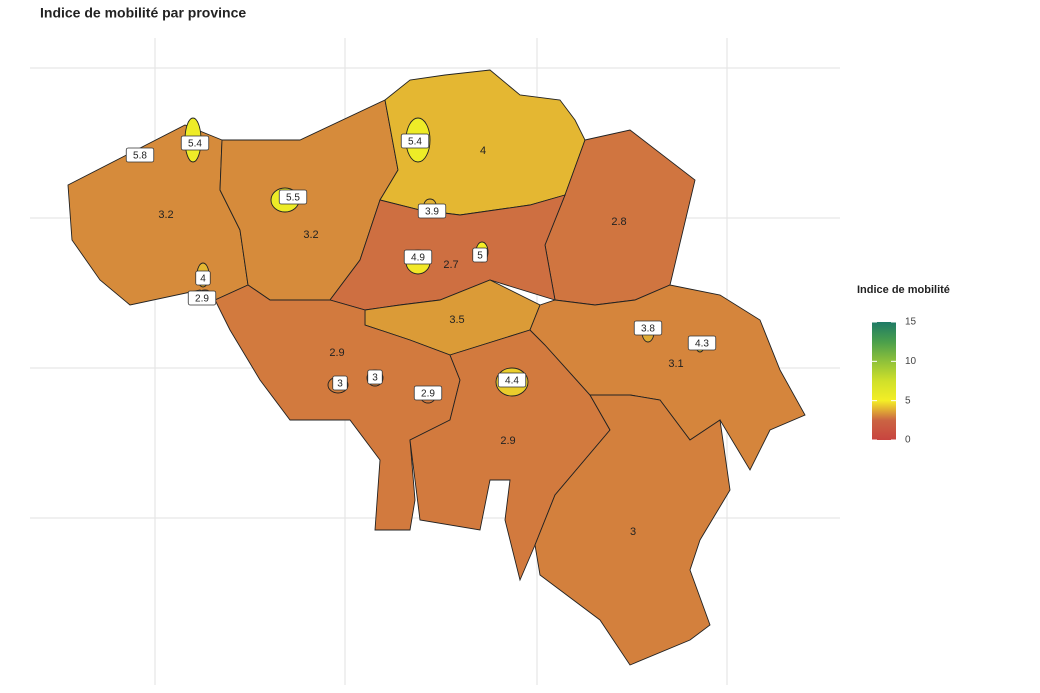 Image resolution: width=1040 pixels, height=693 pixels. I want to click on city-label: 5.5, so click(293, 198).